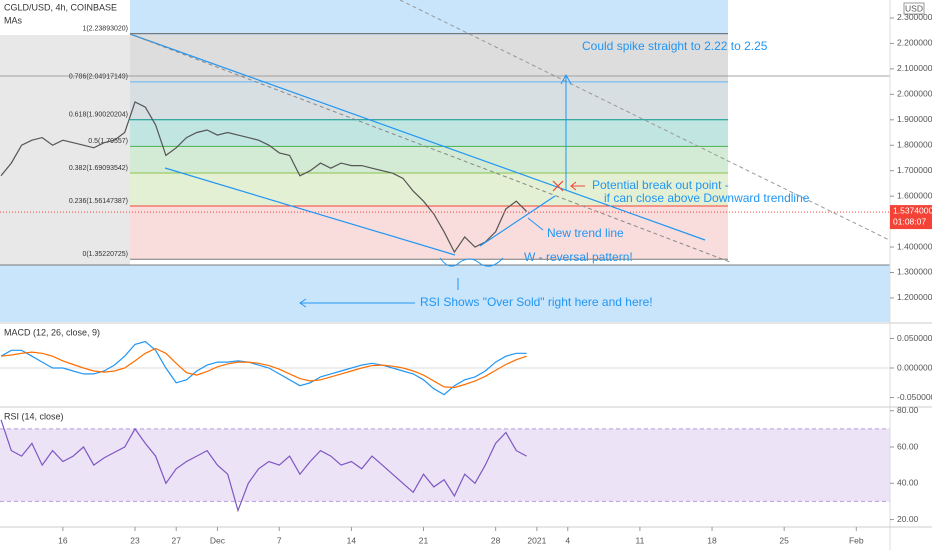 The width and height of the screenshot is (932, 550). What do you see at coordinates (176, 540) in the screenshot?
I see `x-tick-label: 27` at bounding box center [176, 540].